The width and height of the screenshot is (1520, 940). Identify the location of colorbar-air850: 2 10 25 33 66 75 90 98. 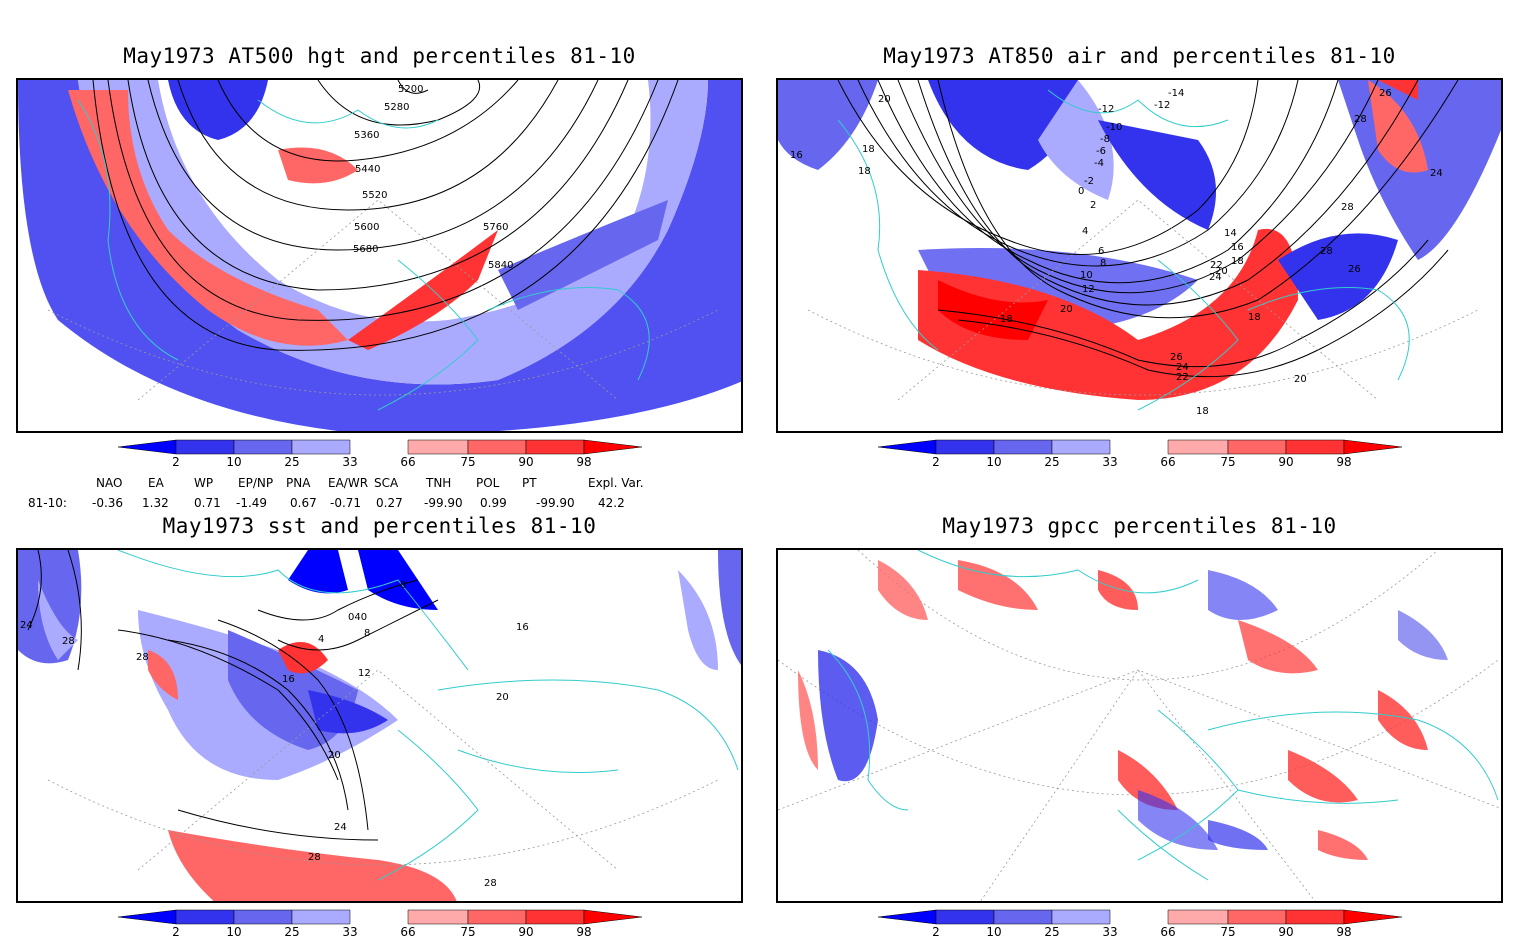
(1140, 454).